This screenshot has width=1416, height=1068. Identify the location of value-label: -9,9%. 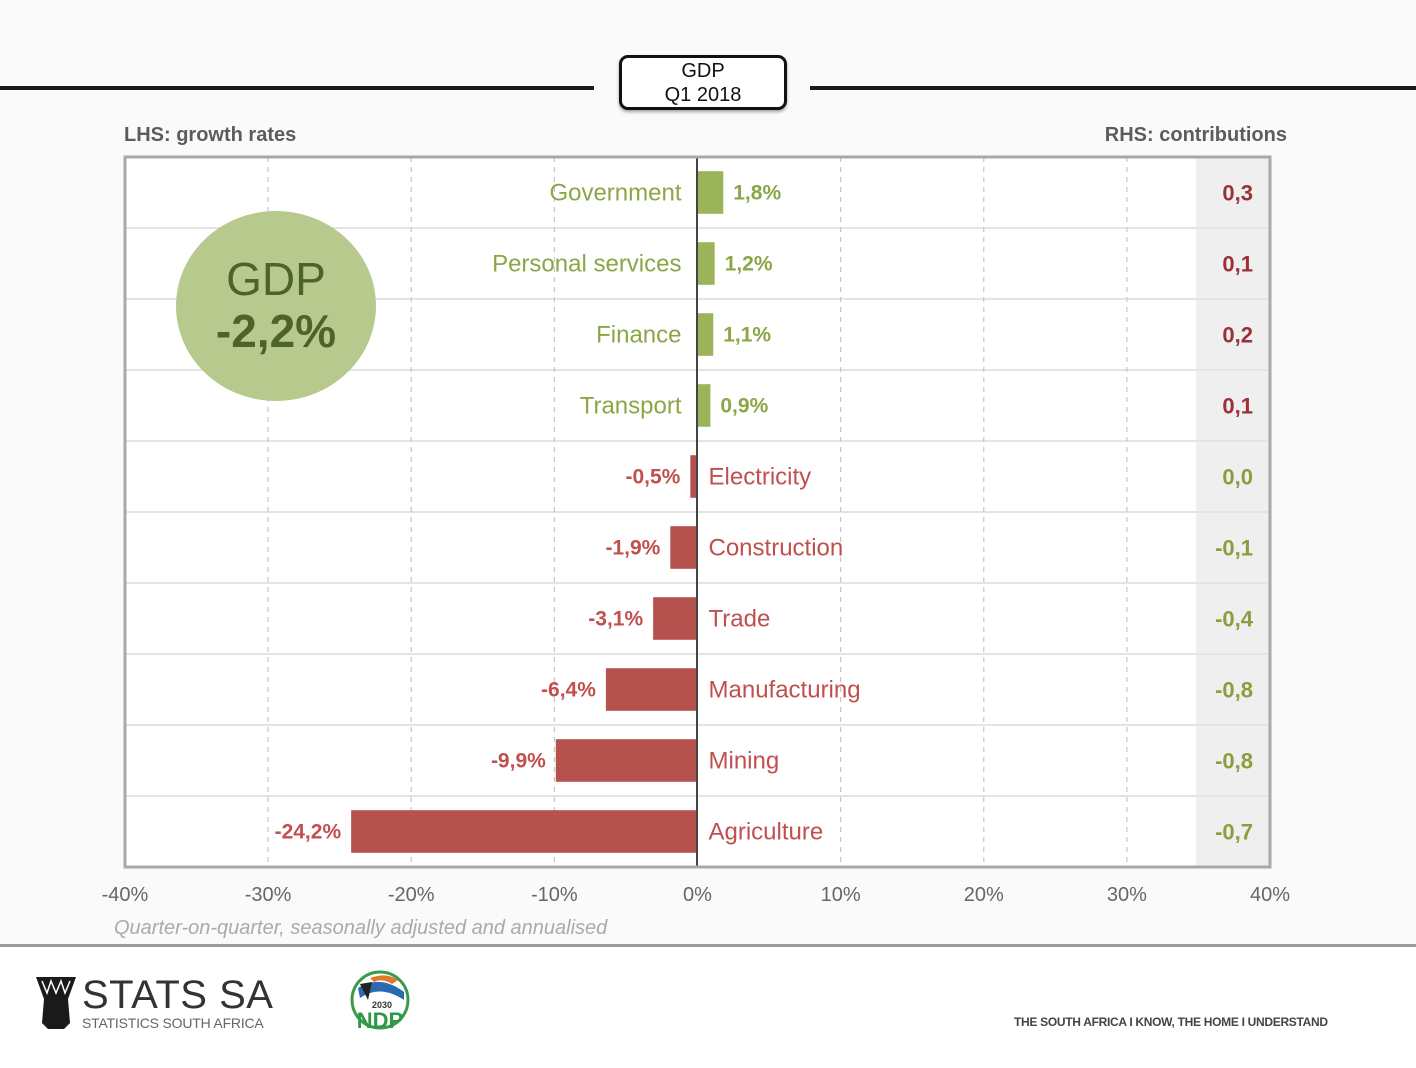
(518, 761).